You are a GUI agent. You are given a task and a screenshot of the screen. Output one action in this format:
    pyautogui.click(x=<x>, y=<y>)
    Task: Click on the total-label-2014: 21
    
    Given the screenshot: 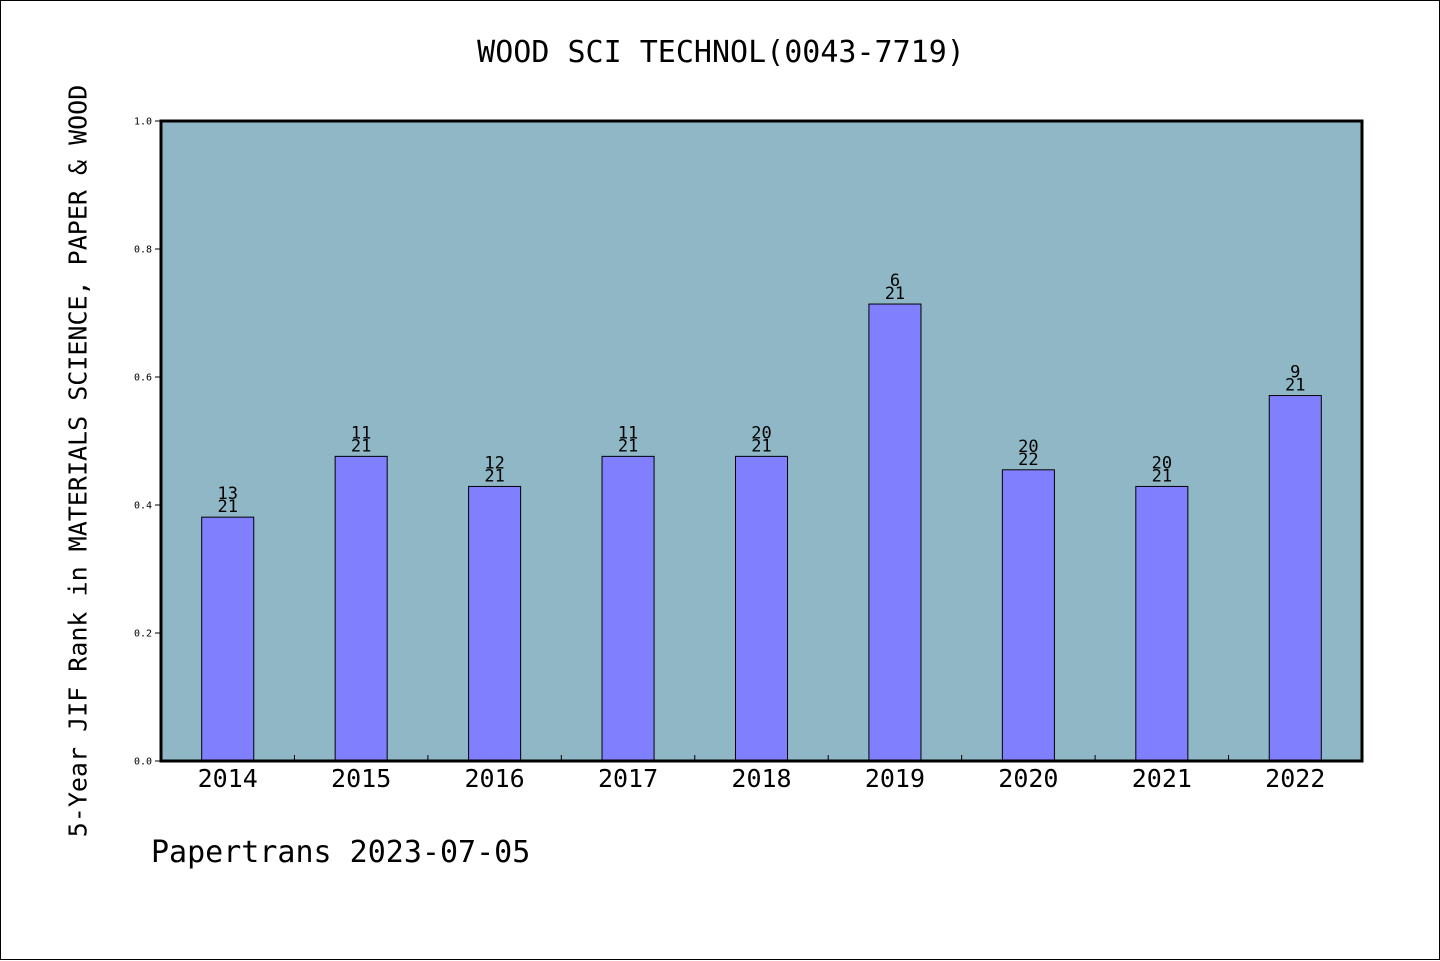 What is the action you would take?
    pyautogui.click(x=227, y=507)
    